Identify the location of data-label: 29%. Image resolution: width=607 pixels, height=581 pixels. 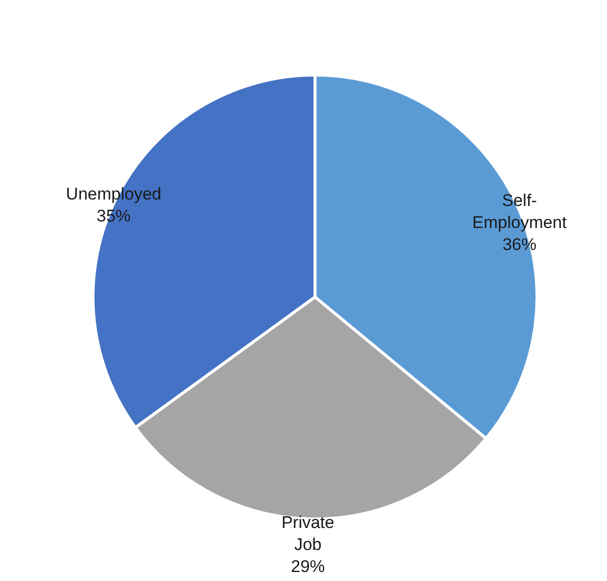
(307, 566).